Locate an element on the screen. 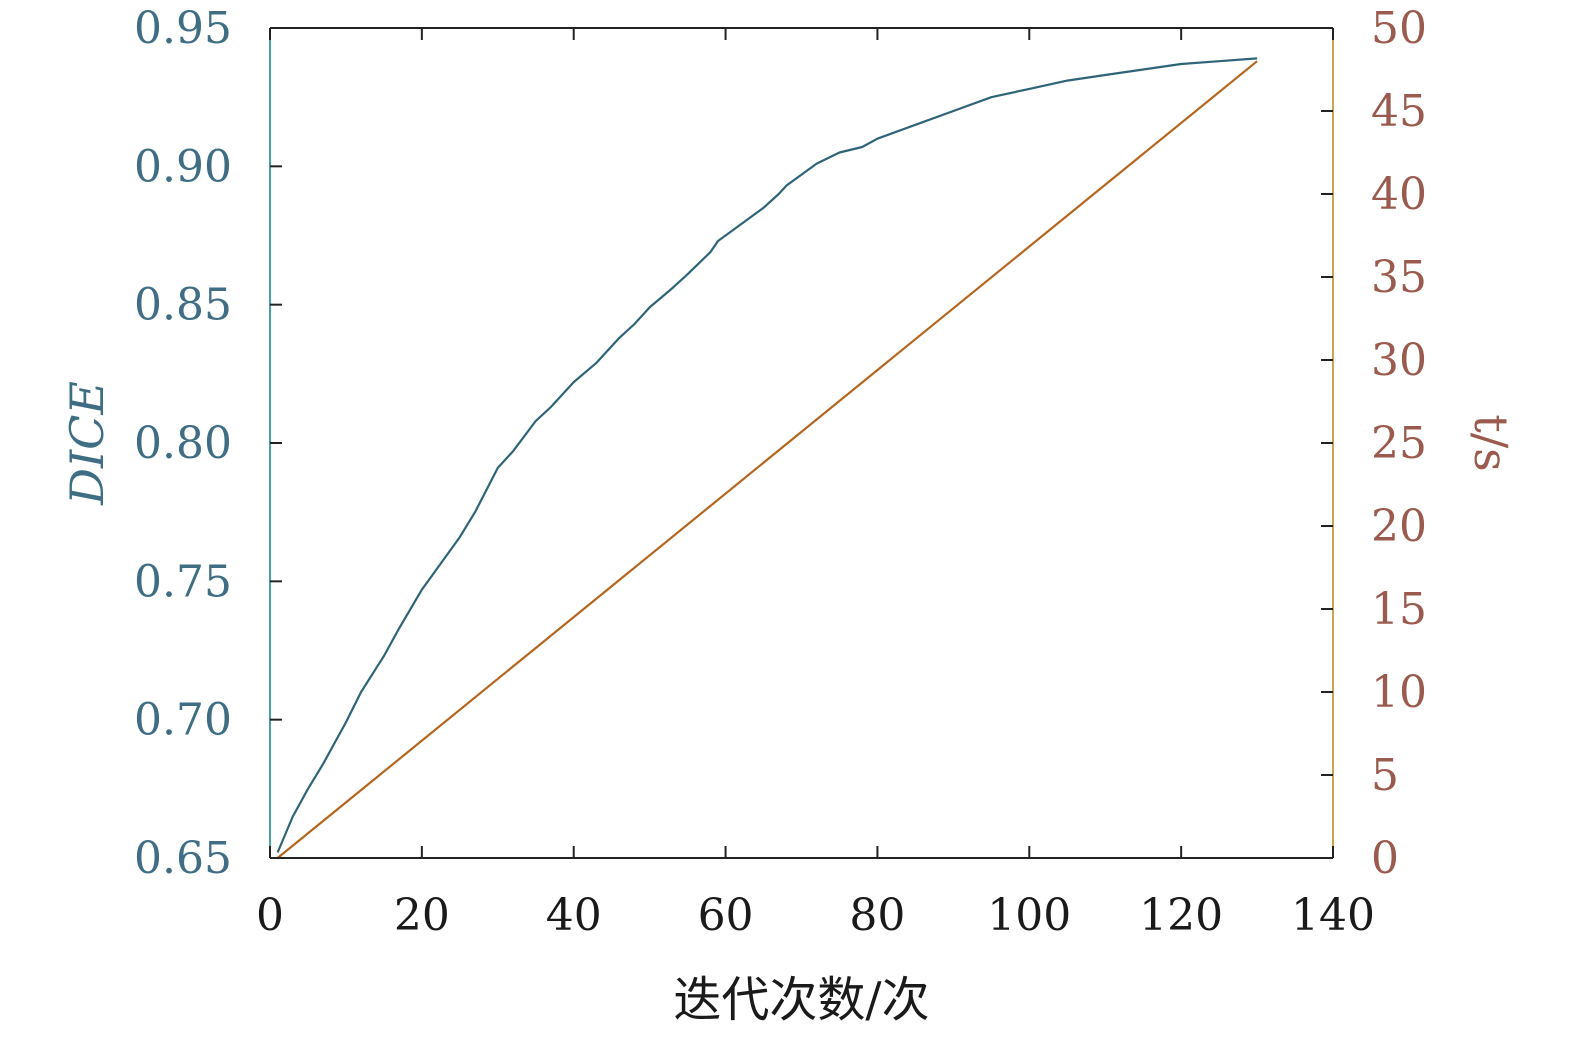  y-right-axis-label: t/s is located at coordinates (1491, 443).